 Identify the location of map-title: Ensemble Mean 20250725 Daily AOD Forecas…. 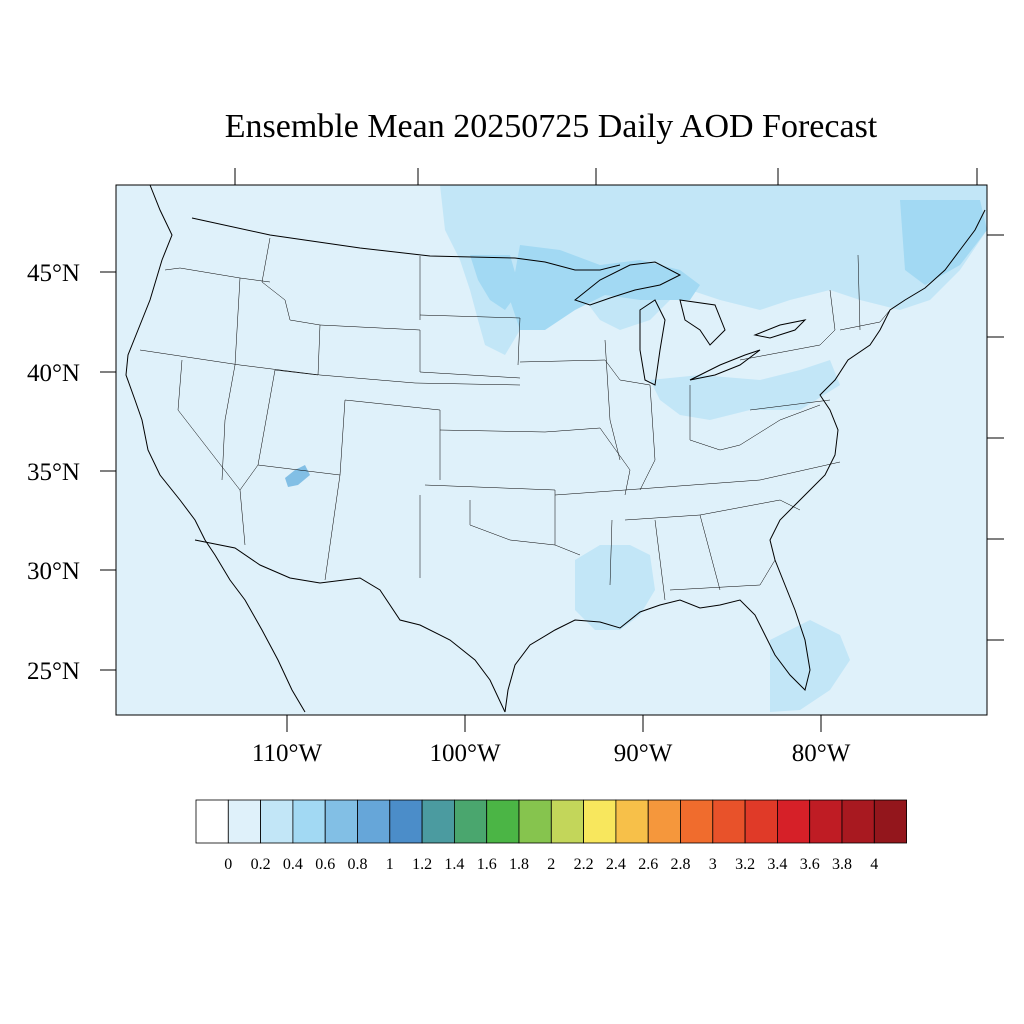
(551, 126).